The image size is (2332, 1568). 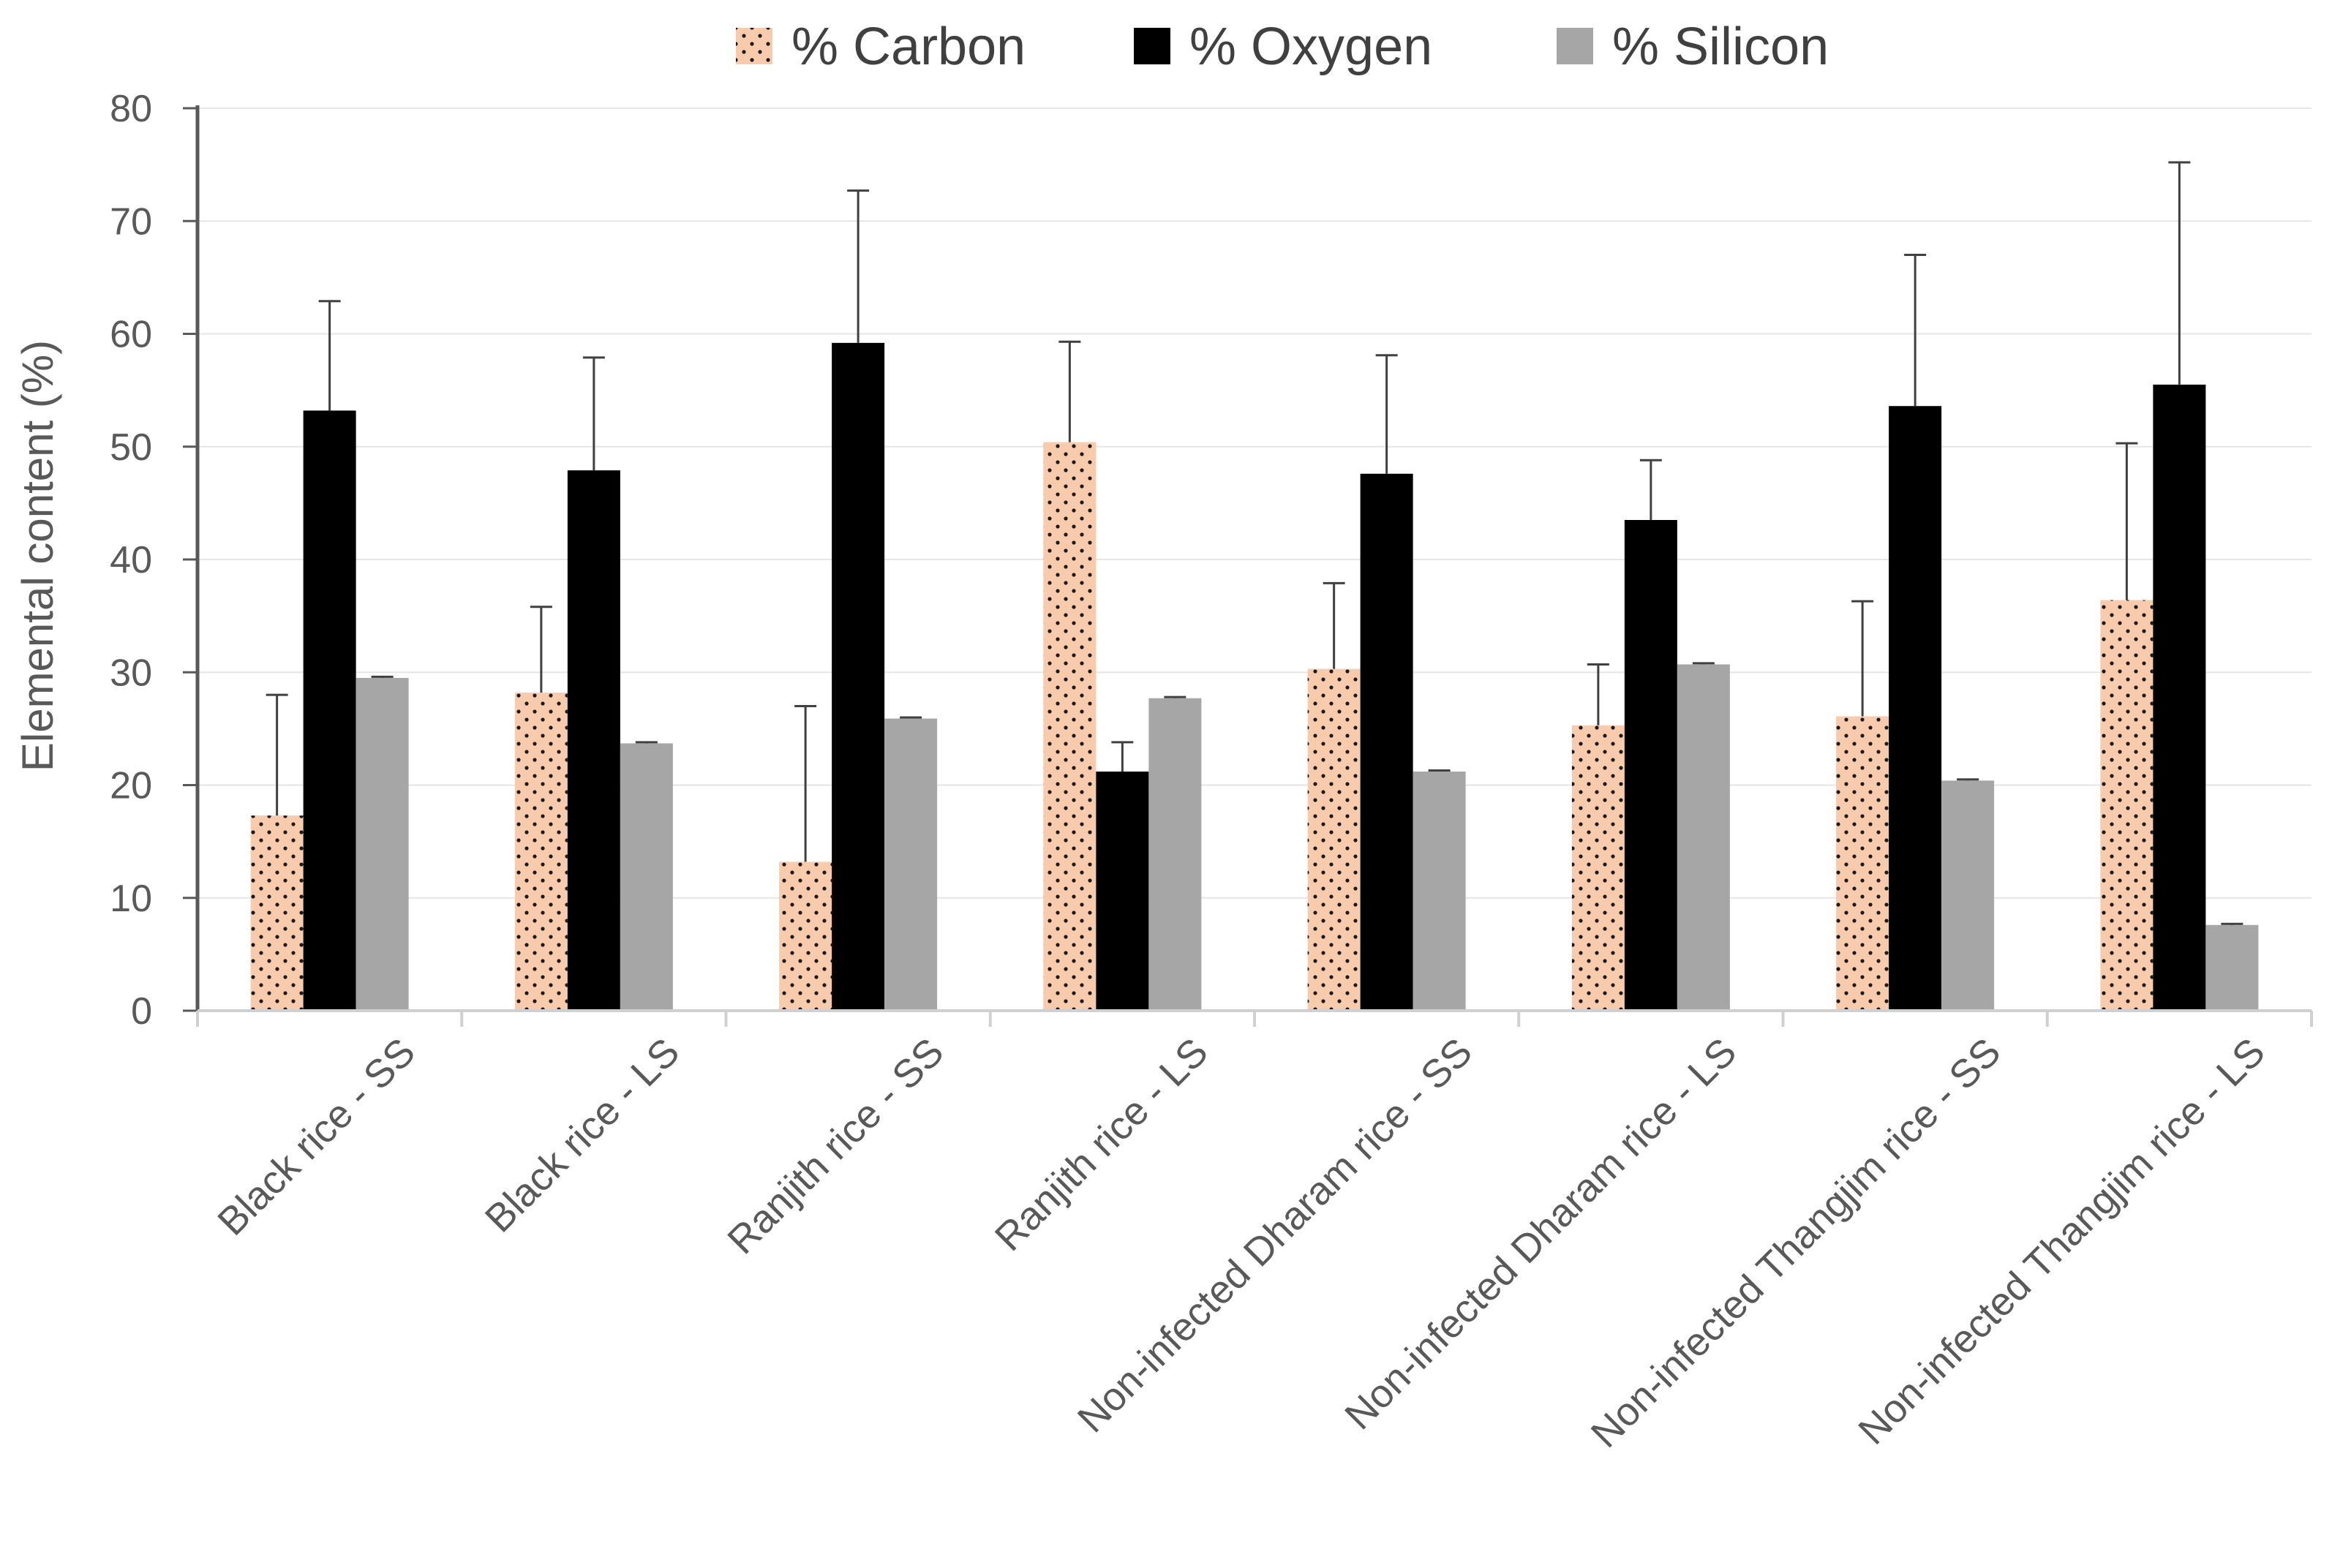 What do you see at coordinates (1310, 47) in the screenshot?
I see `legend-label: % Oxygen` at bounding box center [1310, 47].